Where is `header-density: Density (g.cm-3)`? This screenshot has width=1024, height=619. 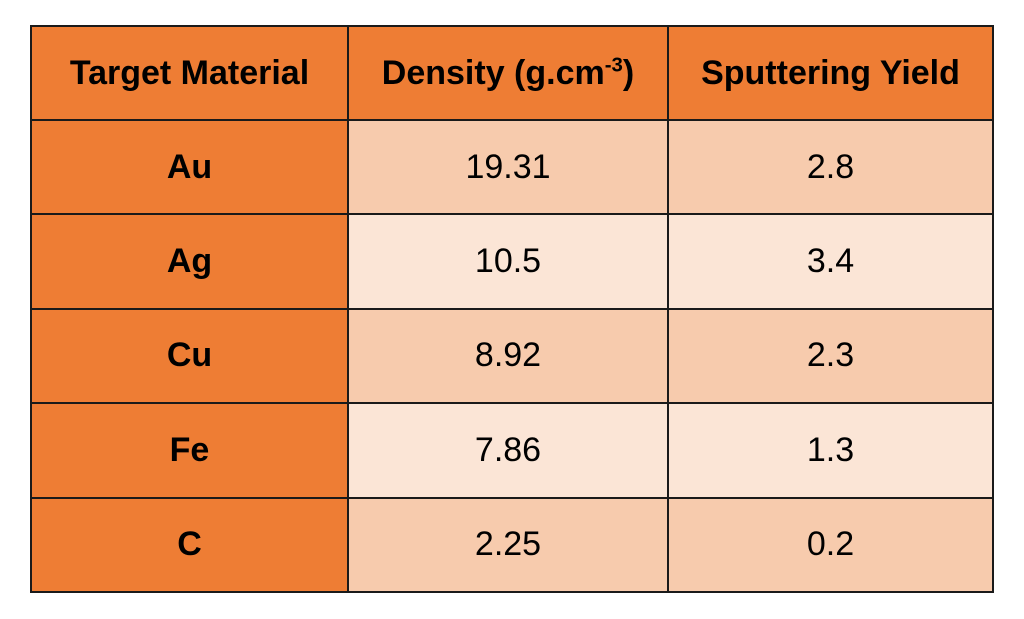
header-density: Density (g.cm-3) is located at coordinates (508, 73).